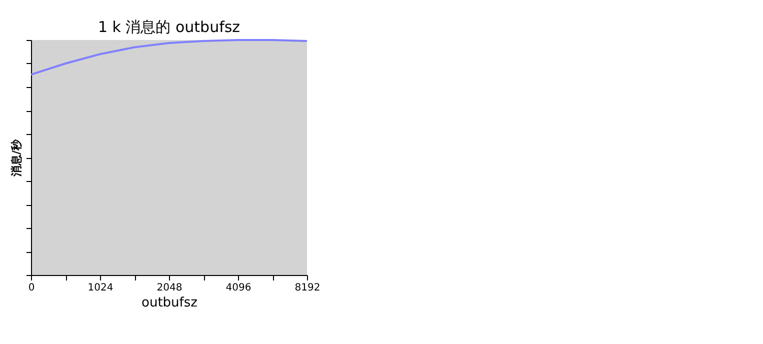 The width and height of the screenshot is (763, 344). I want to click on x-tick-label: 4096, so click(239, 288).